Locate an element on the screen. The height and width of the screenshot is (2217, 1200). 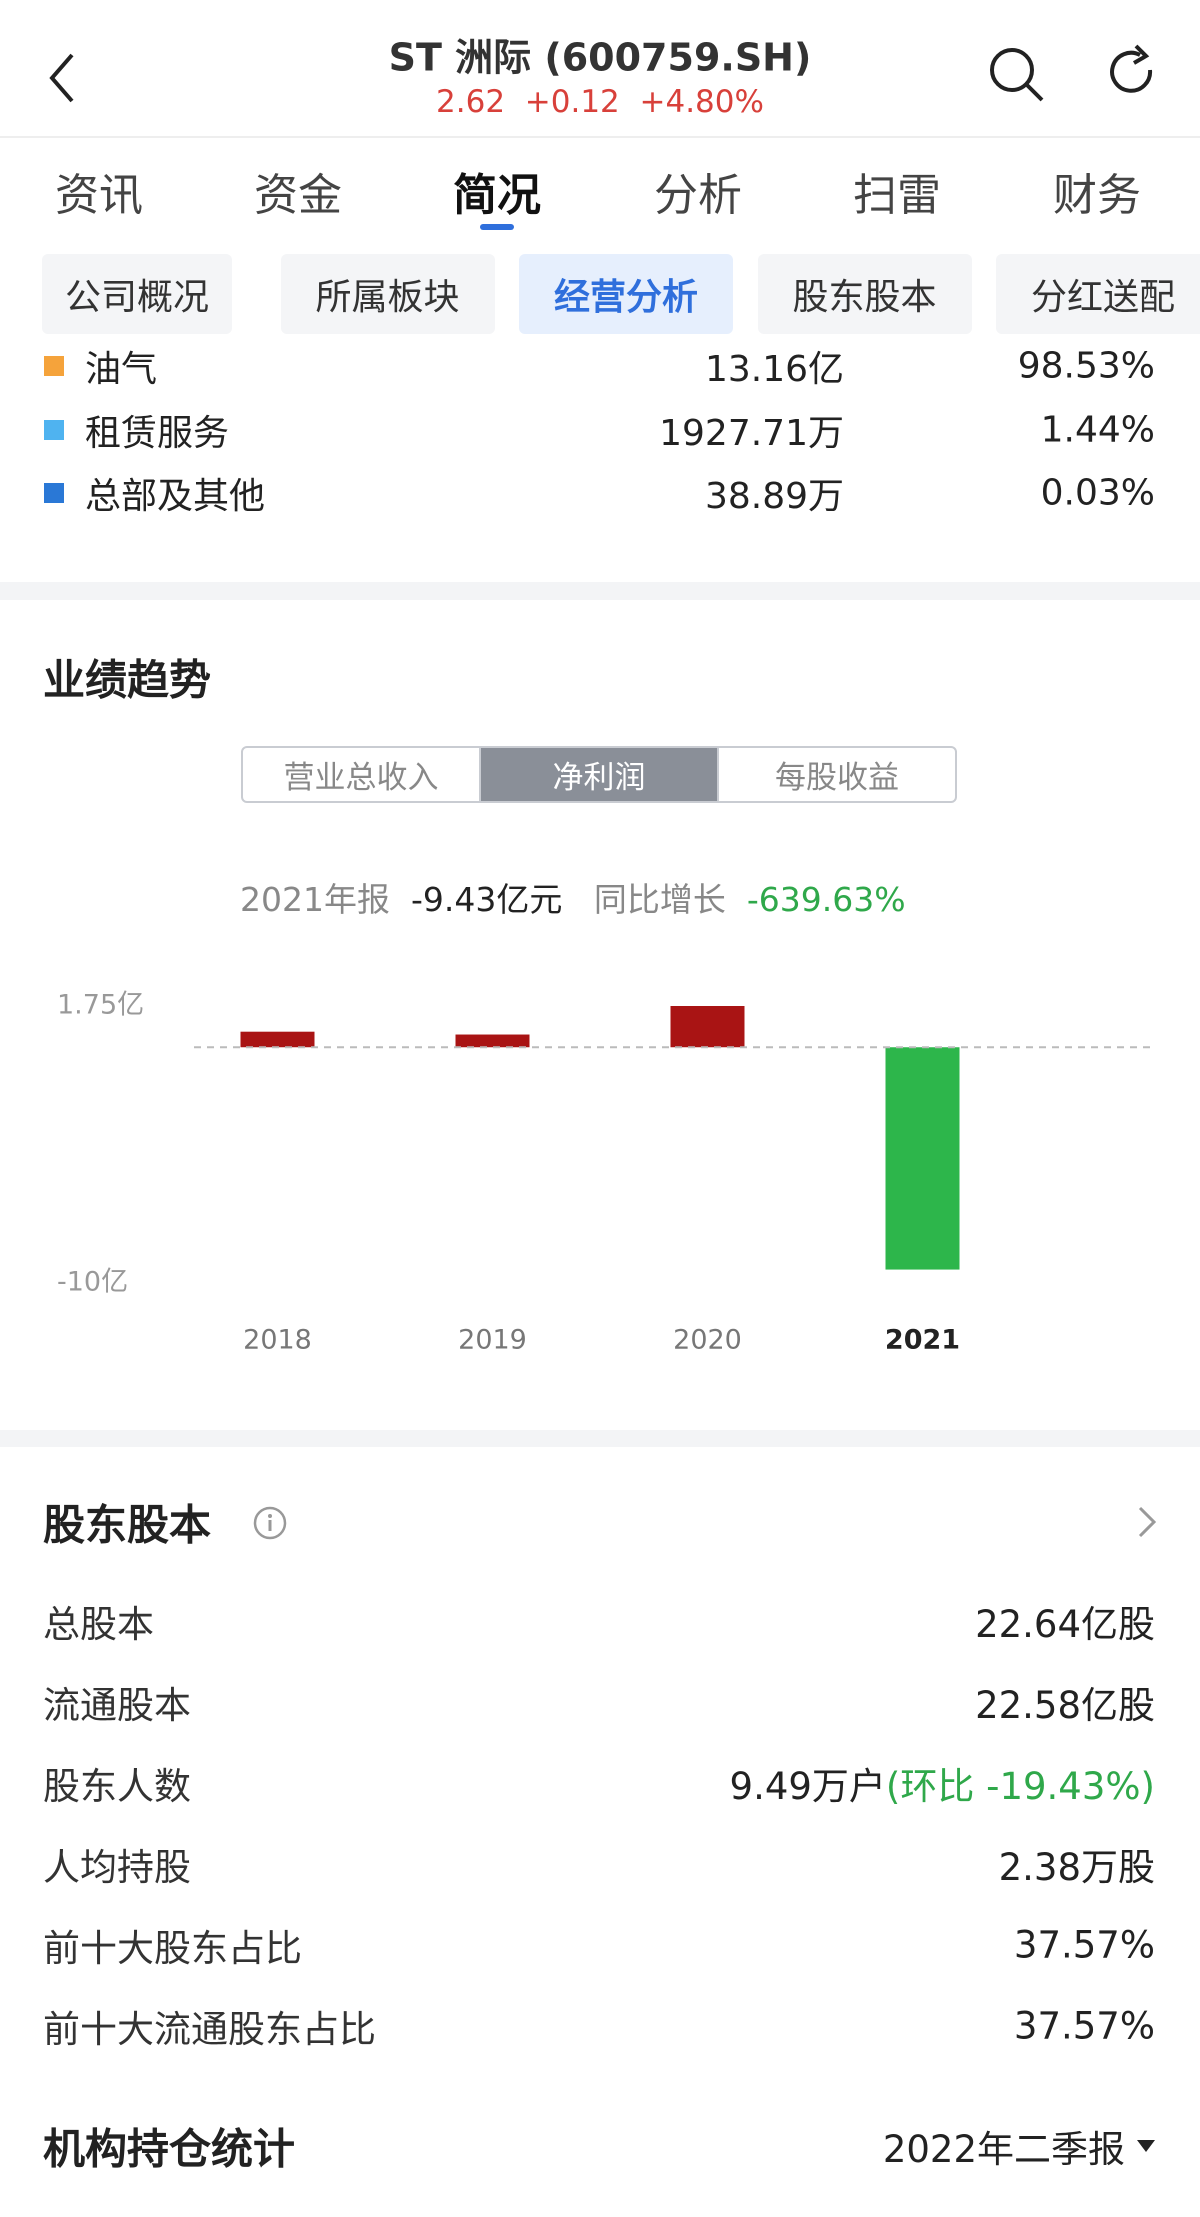
row-label: 流通股本 is located at coordinates (117, 1705).